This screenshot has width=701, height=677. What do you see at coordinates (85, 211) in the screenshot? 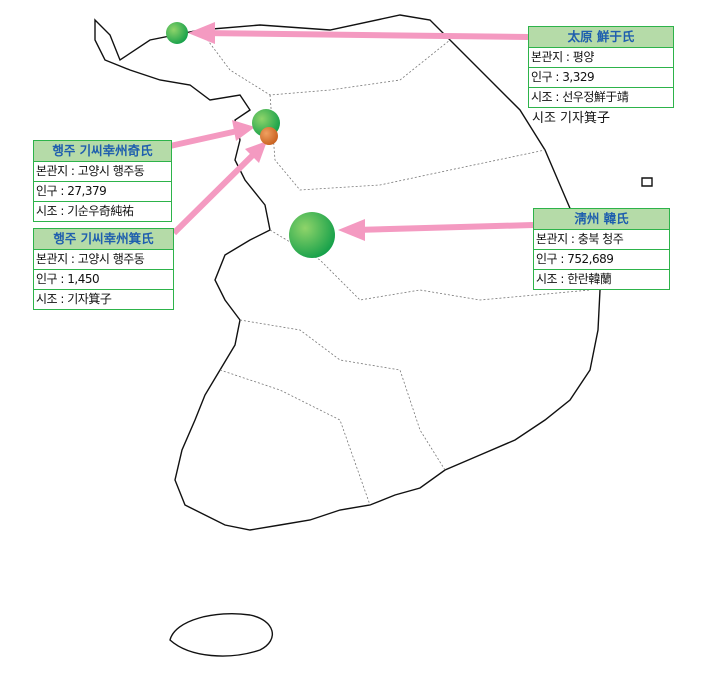
I see `box-founder: 시조 : 기순우奇純祐` at bounding box center [85, 211].